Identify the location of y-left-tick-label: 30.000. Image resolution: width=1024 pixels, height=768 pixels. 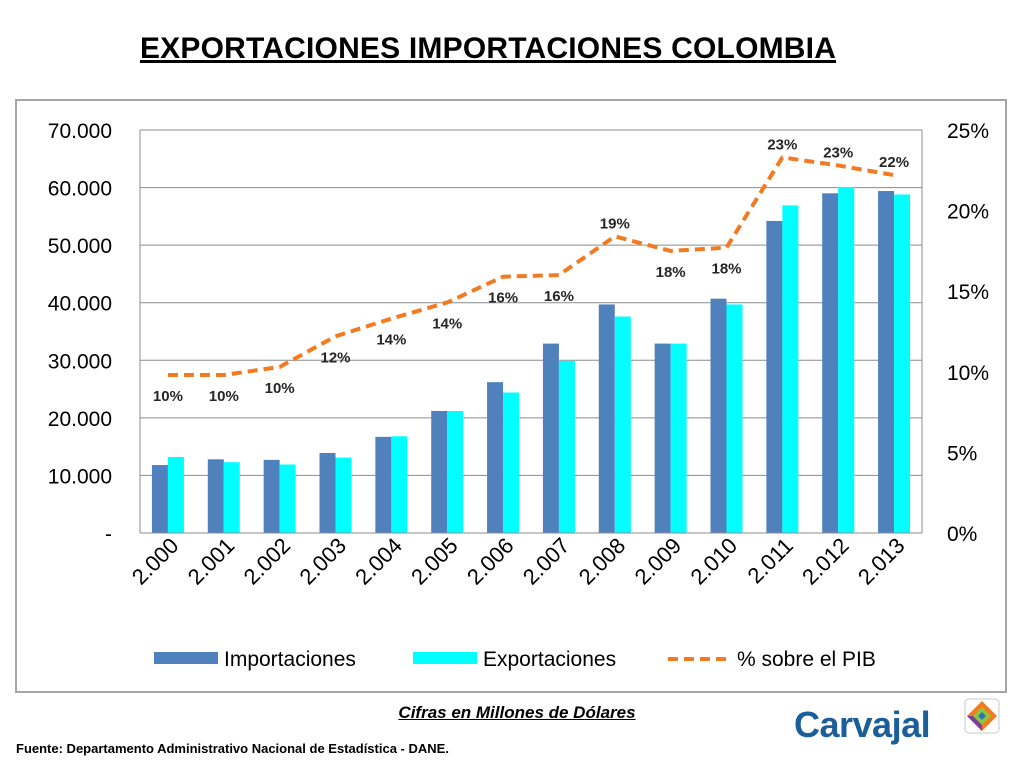
(80, 361).